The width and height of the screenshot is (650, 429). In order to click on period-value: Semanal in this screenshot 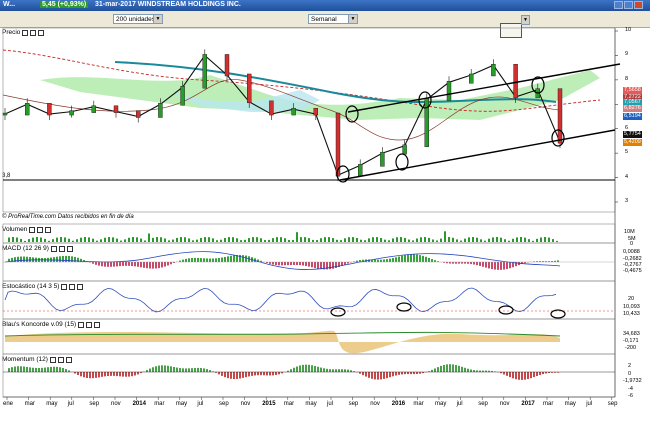, I will do `click(324, 19)`.